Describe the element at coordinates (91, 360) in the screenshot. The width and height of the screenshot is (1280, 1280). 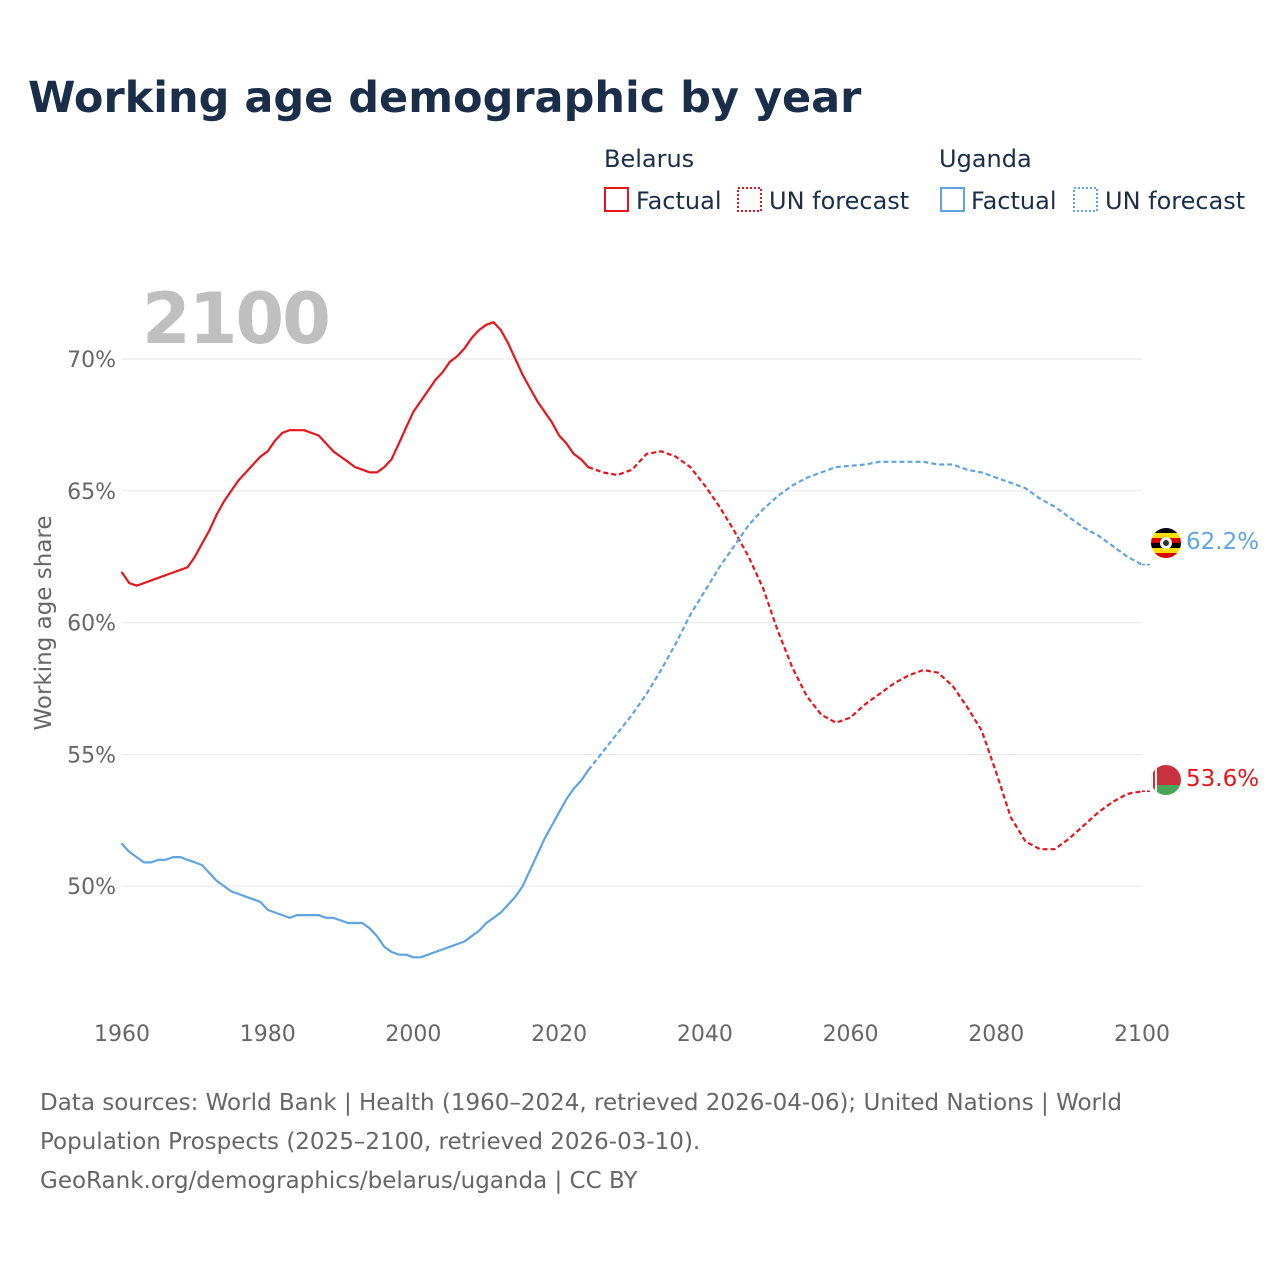
I see `y-tick-label: 70%` at that location.